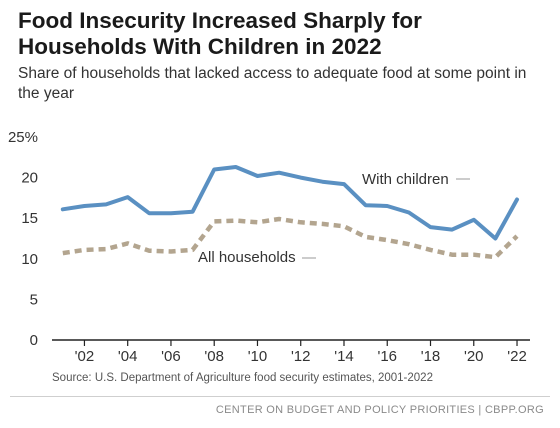 The image size is (560, 428). What do you see at coordinates (280, 396) in the screenshot?
I see `footer-divider` at bounding box center [280, 396].